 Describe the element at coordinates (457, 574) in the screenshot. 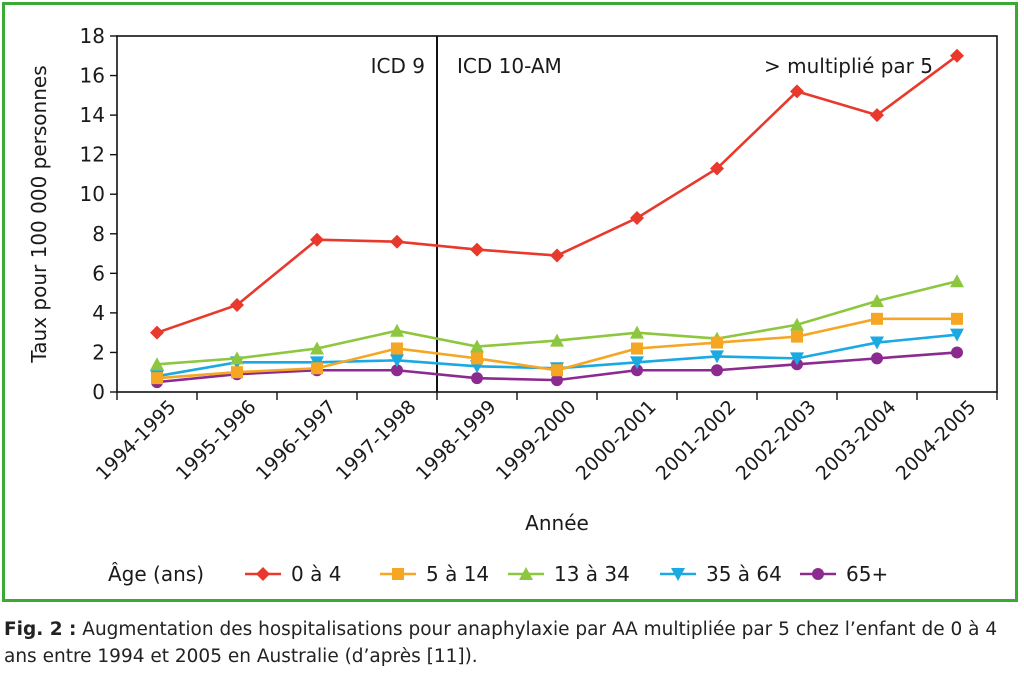

I see `legend-entry-label: 5 à 14` at that location.